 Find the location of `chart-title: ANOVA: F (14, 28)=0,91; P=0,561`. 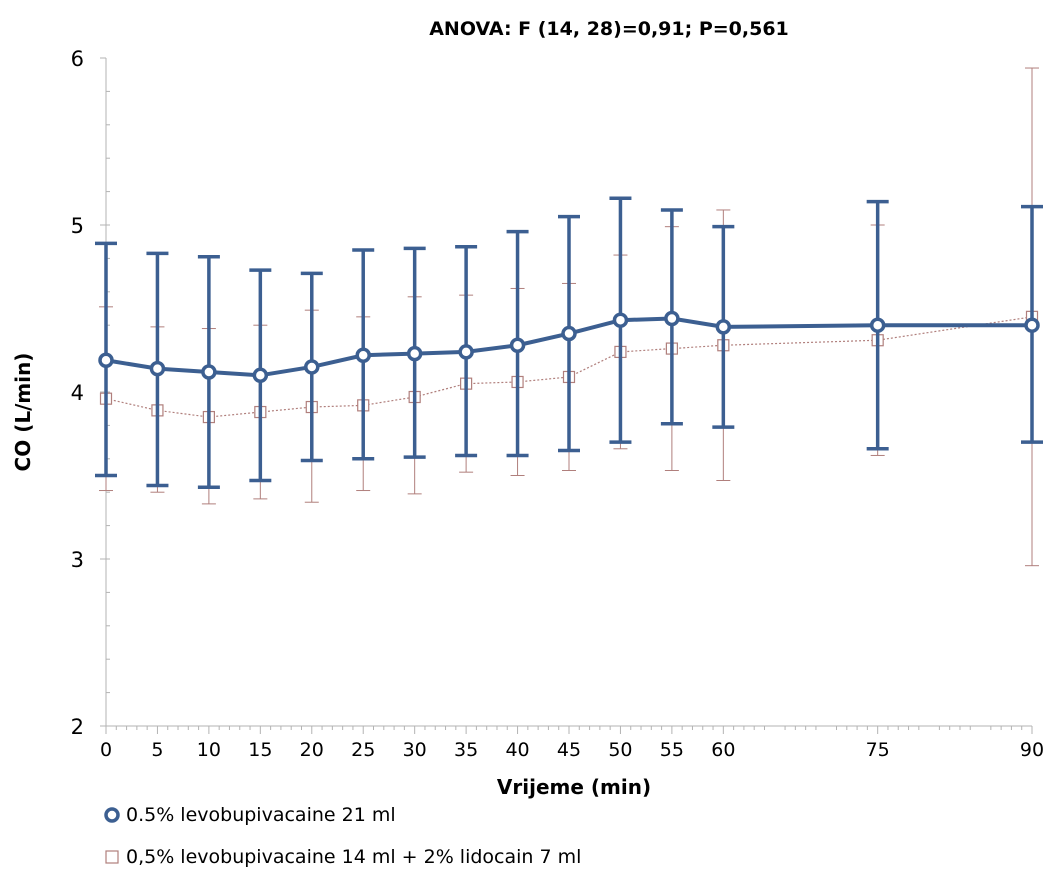

chart-title: ANOVA: F (14, 28)=0,91; P=0,561 is located at coordinates (609, 29).